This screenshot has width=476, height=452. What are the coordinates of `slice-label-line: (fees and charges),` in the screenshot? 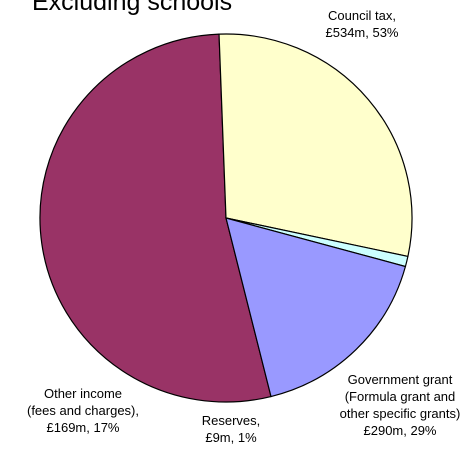 It's located at (83, 410).